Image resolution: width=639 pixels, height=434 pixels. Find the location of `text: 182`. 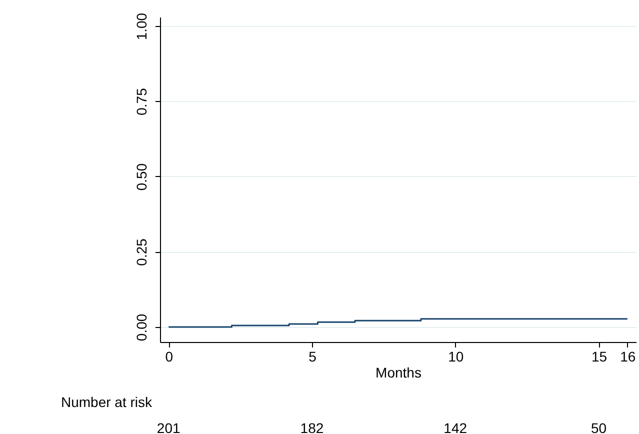

text: 182 is located at coordinates (312, 427).